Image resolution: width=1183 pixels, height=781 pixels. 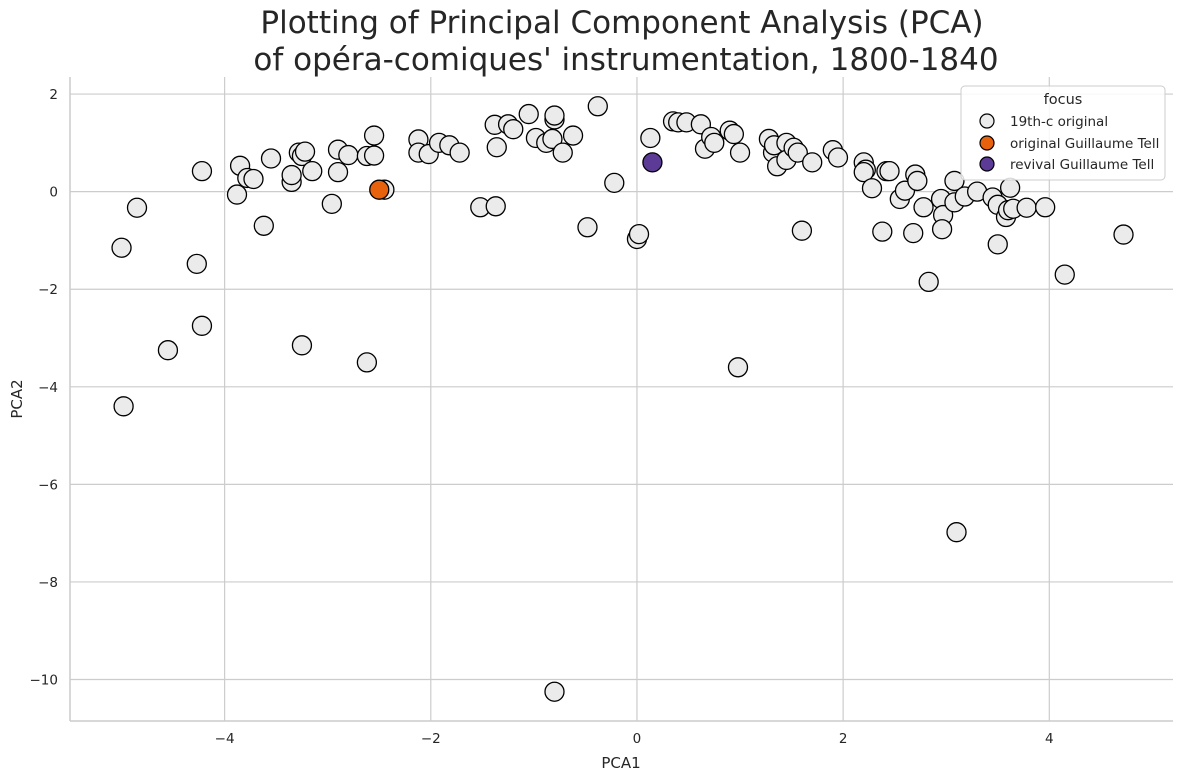 What do you see at coordinates (48, 388) in the screenshot?
I see `y-tick-label: −4` at bounding box center [48, 388].